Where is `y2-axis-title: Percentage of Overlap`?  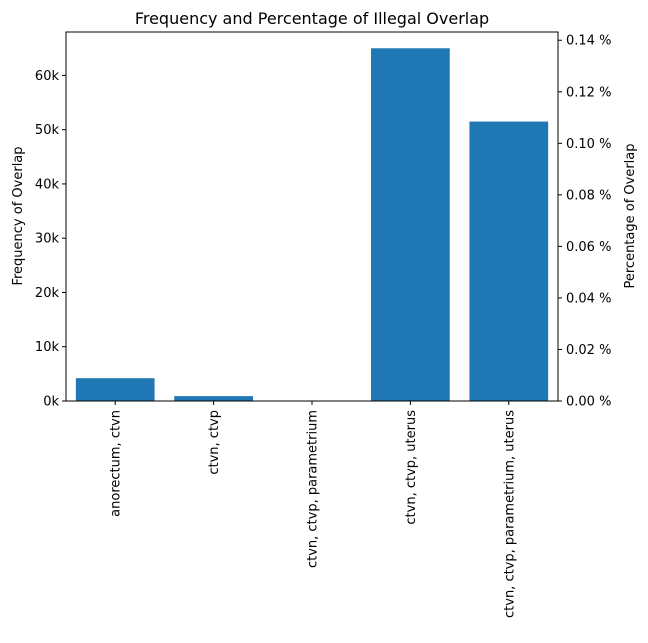 y2-axis-title: Percentage of Overlap is located at coordinates (630, 215).